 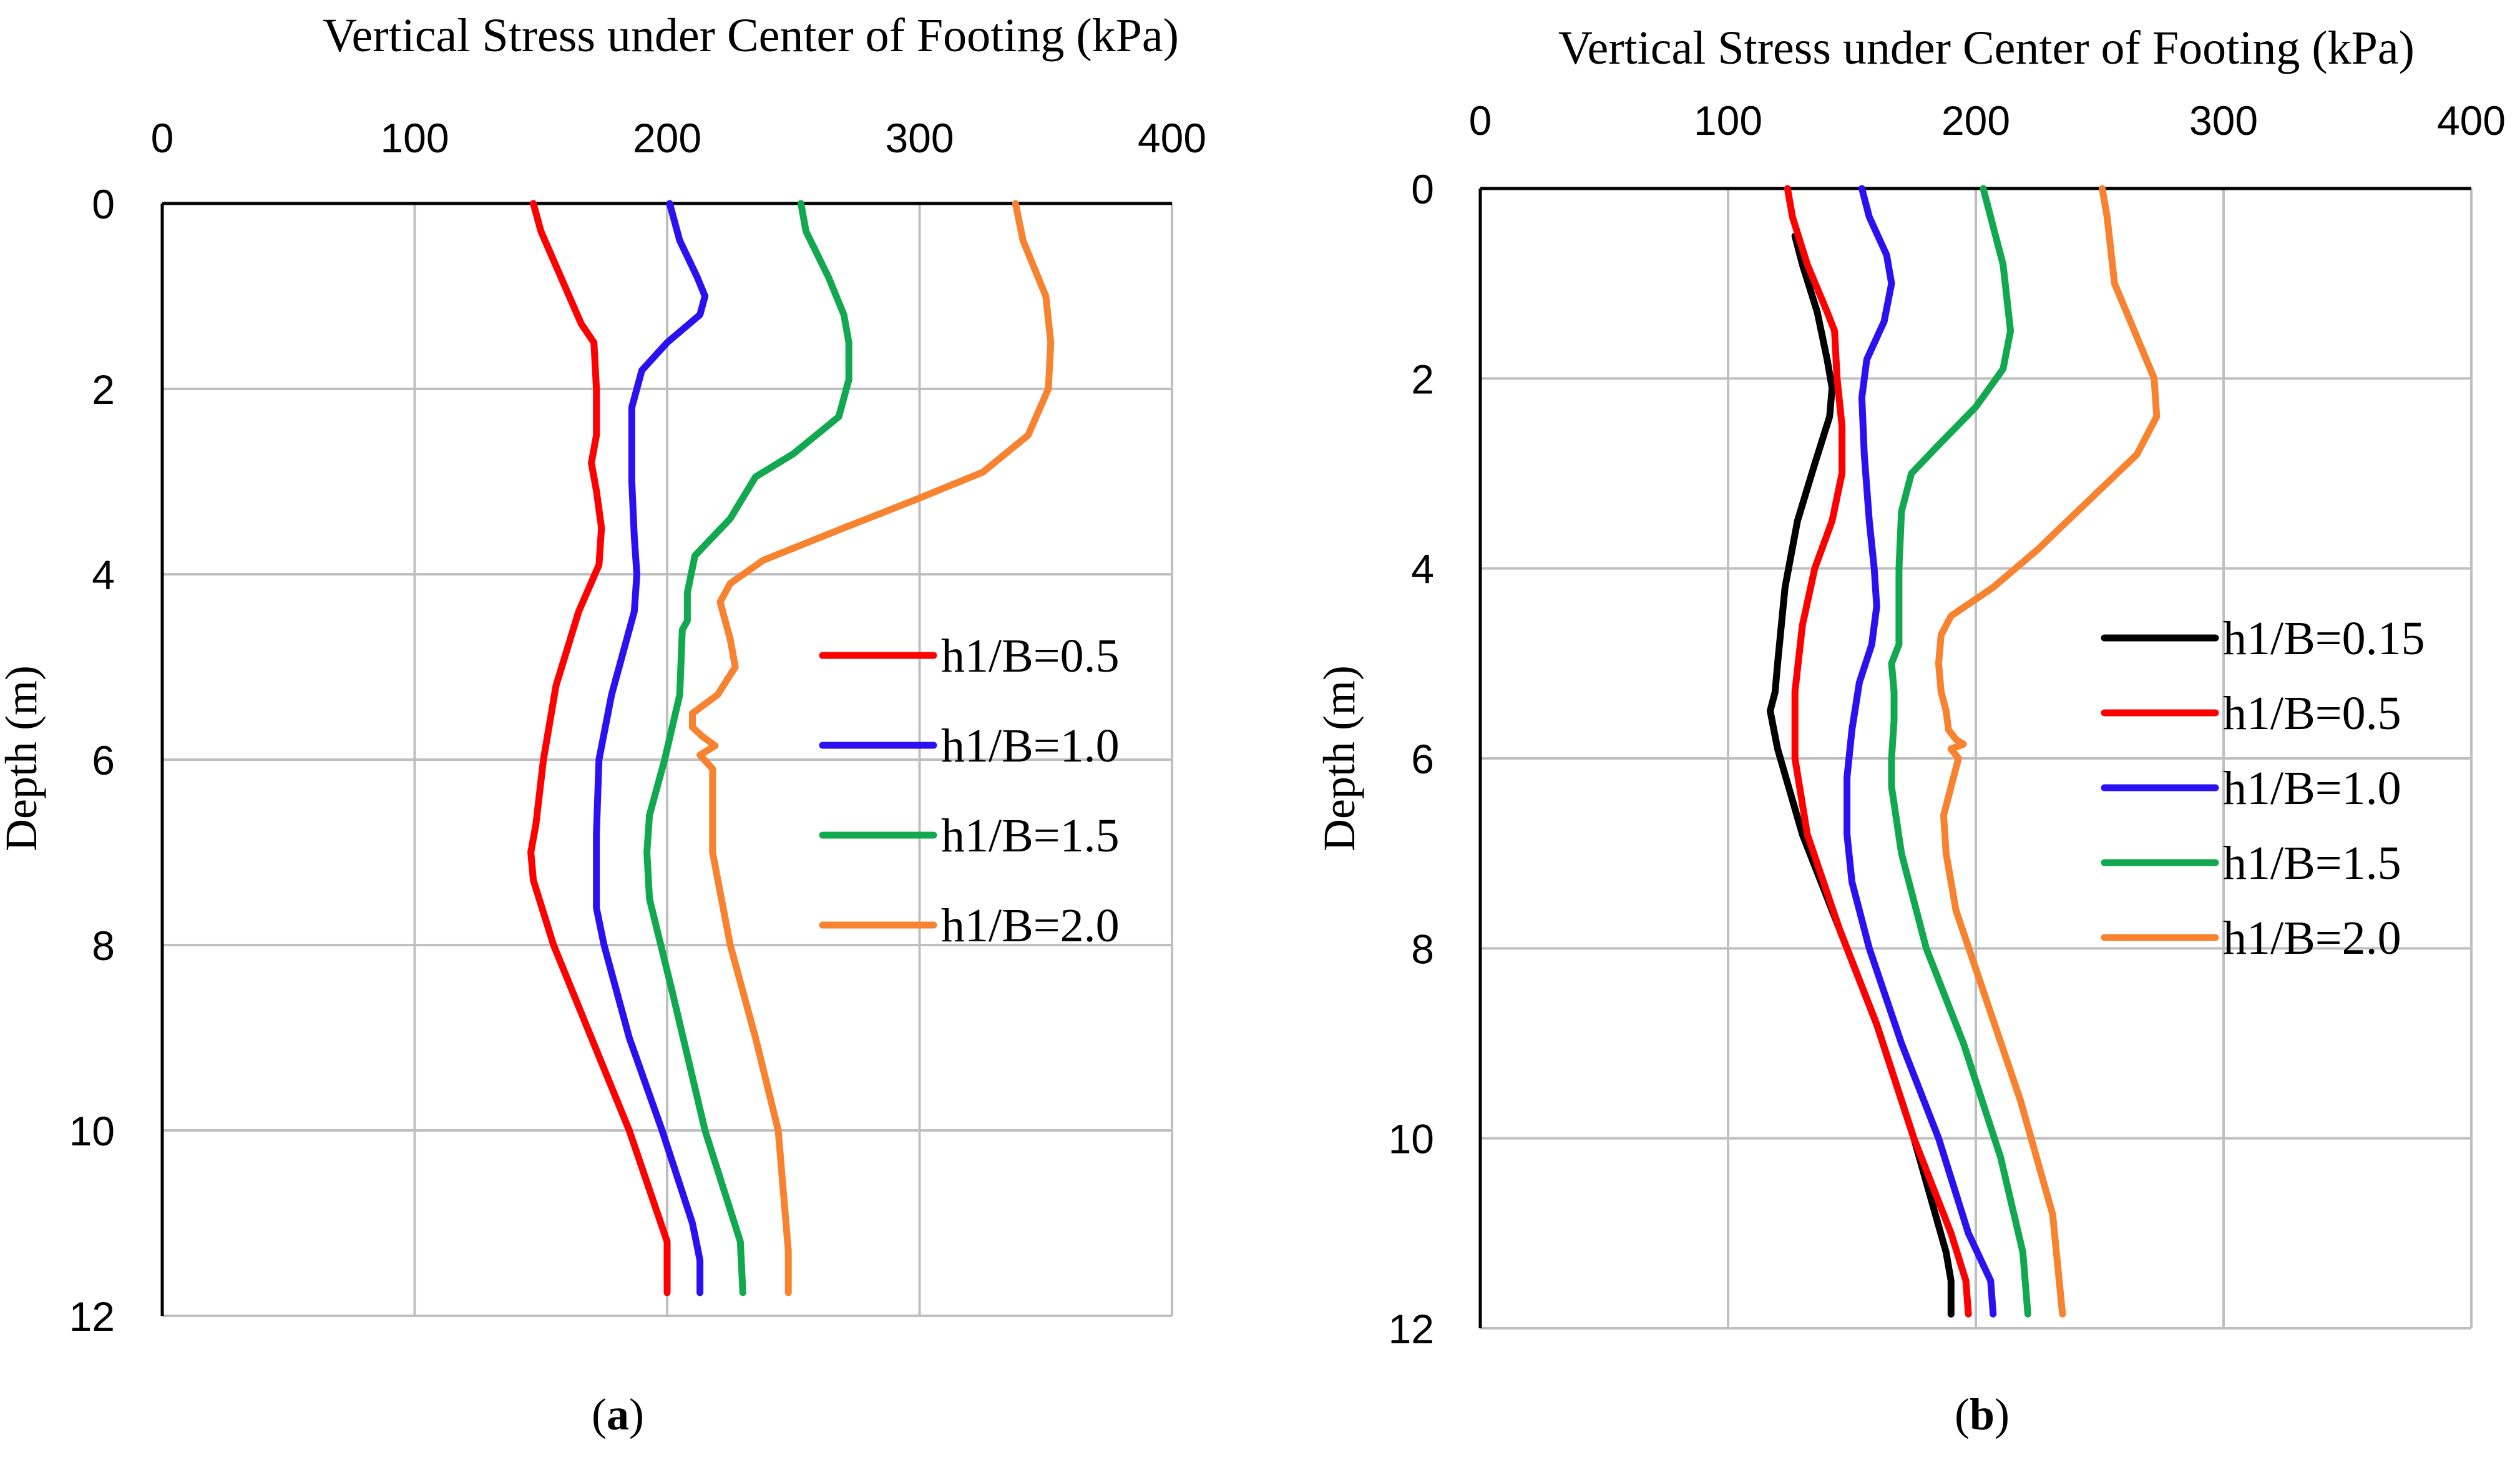 I want to click on caption-letter: a, so click(x=618, y=1414).